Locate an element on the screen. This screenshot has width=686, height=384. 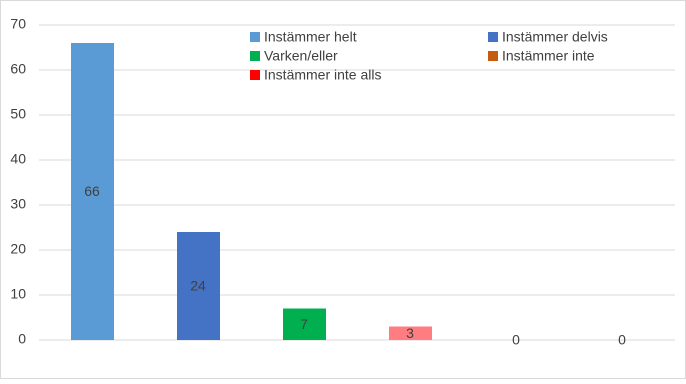
data-label: 3 is located at coordinates (410, 333).